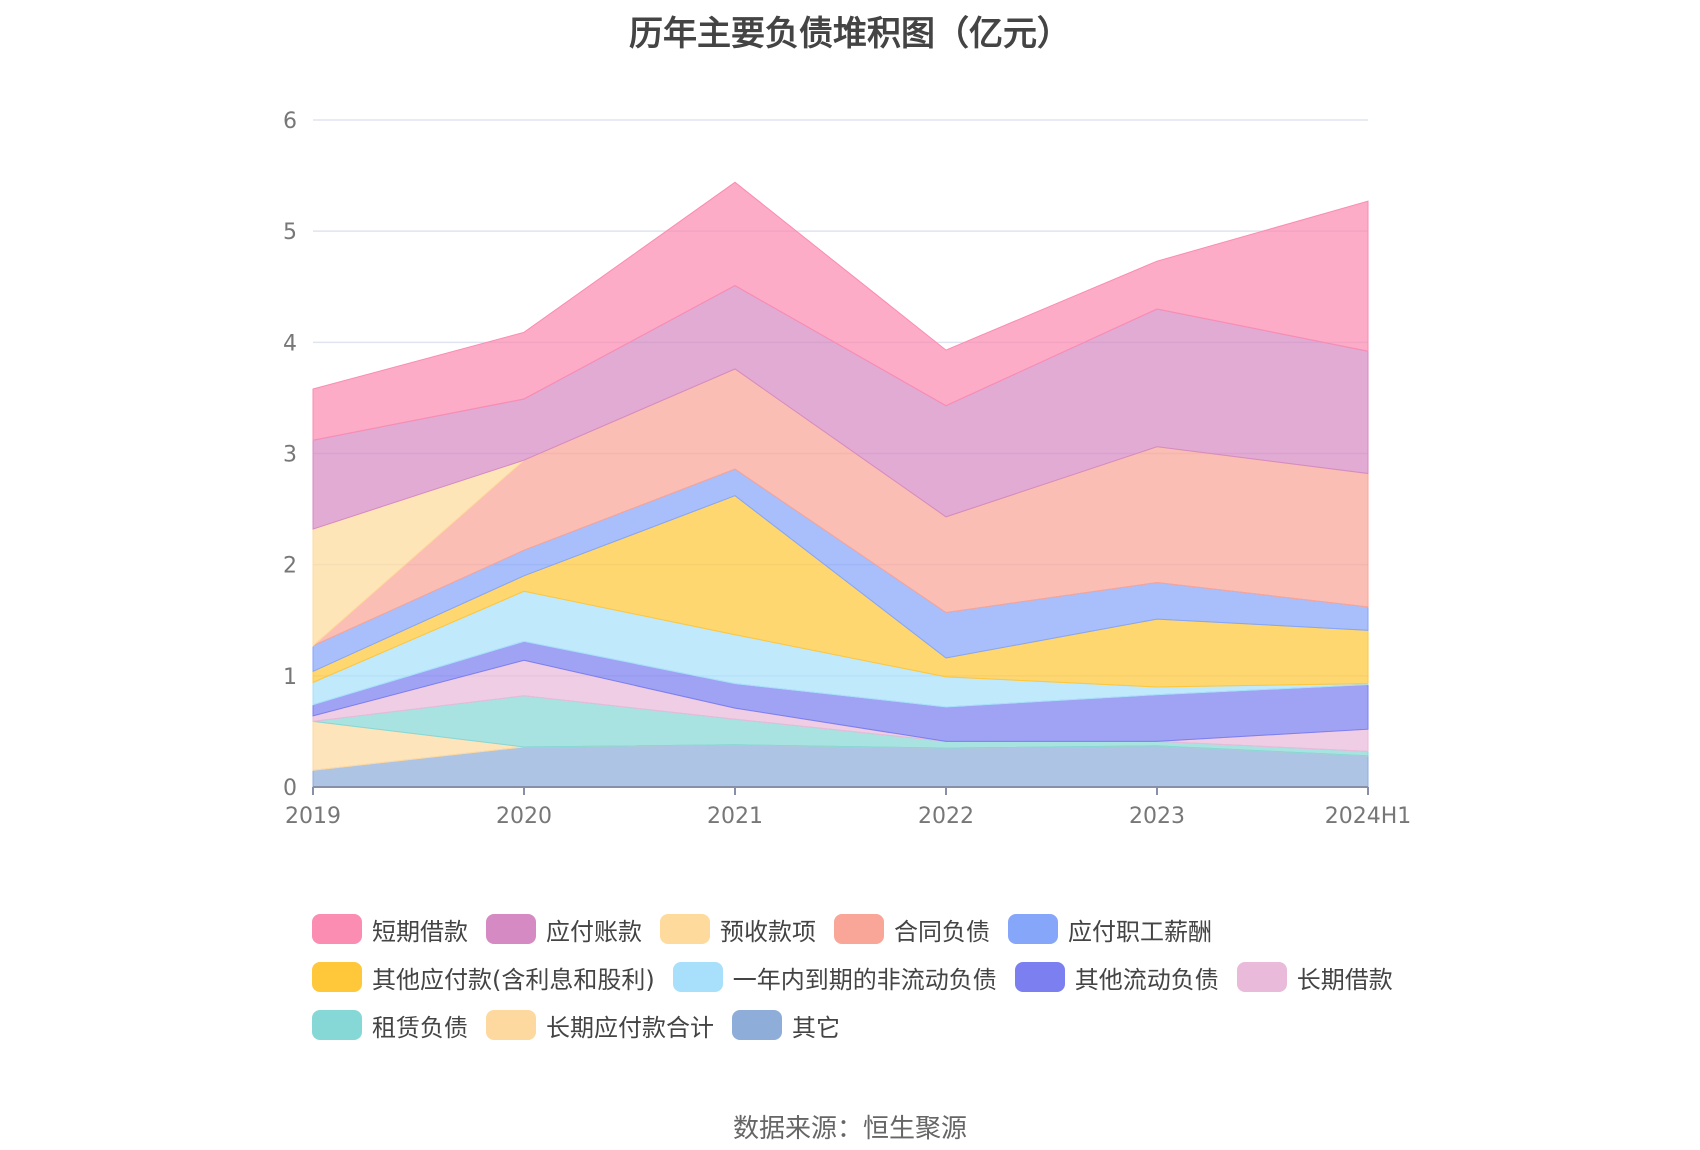  What do you see at coordinates (735, 816) in the screenshot?
I see `x-tick-label: 2021` at bounding box center [735, 816].